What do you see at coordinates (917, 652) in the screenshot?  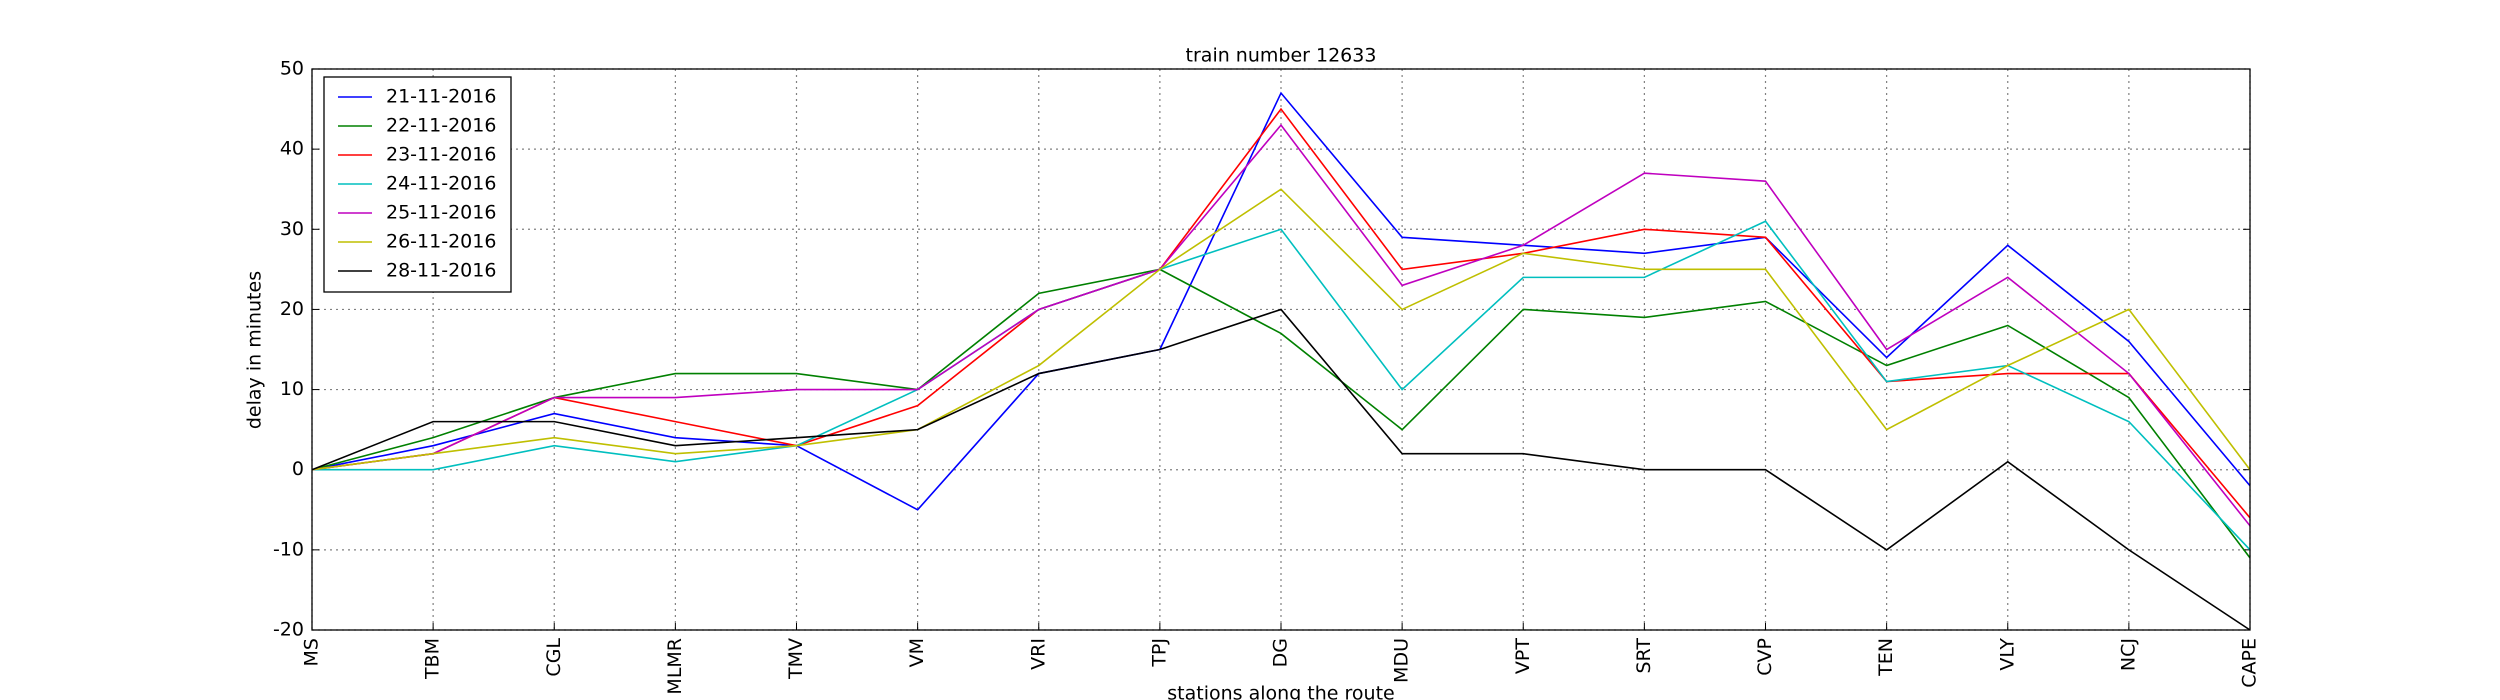 I see `x-tick-label: VM` at bounding box center [917, 652].